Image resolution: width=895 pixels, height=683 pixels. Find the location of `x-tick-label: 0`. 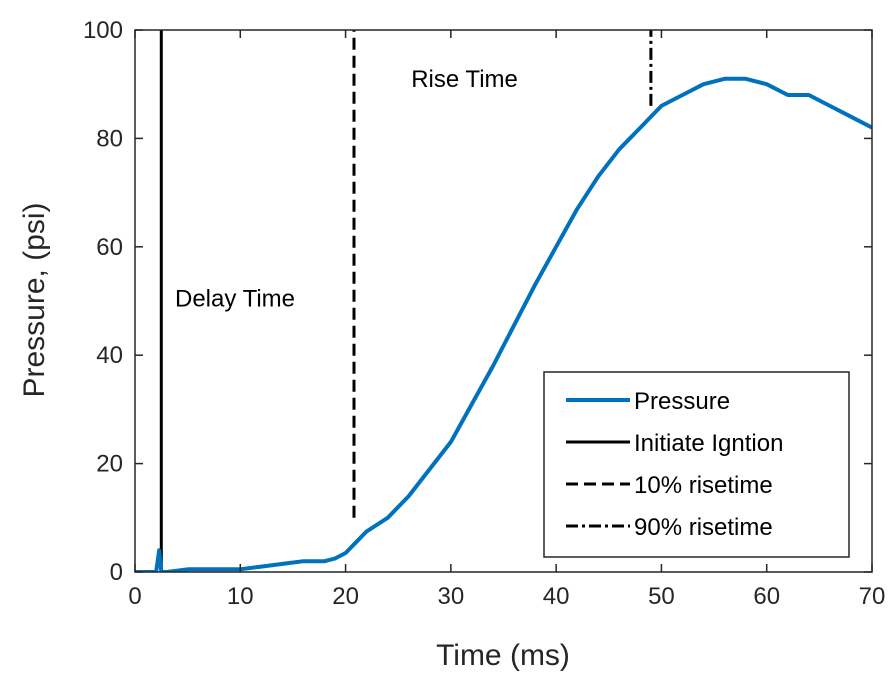

x-tick-label: 0 is located at coordinates (134, 596).